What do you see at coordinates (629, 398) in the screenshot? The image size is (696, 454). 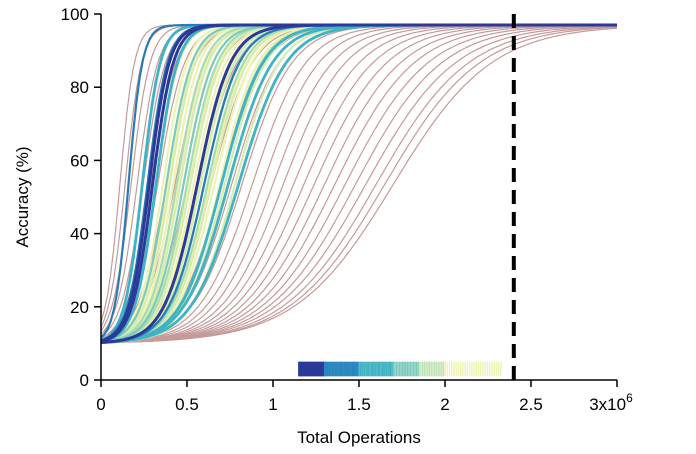 I see `x-multiplier-exponent: 6` at bounding box center [629, 398].